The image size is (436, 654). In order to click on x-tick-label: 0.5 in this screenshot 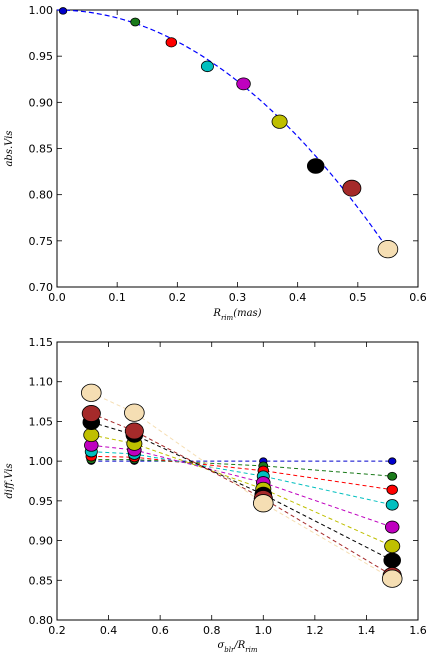, I will do `click(358, 297)`.